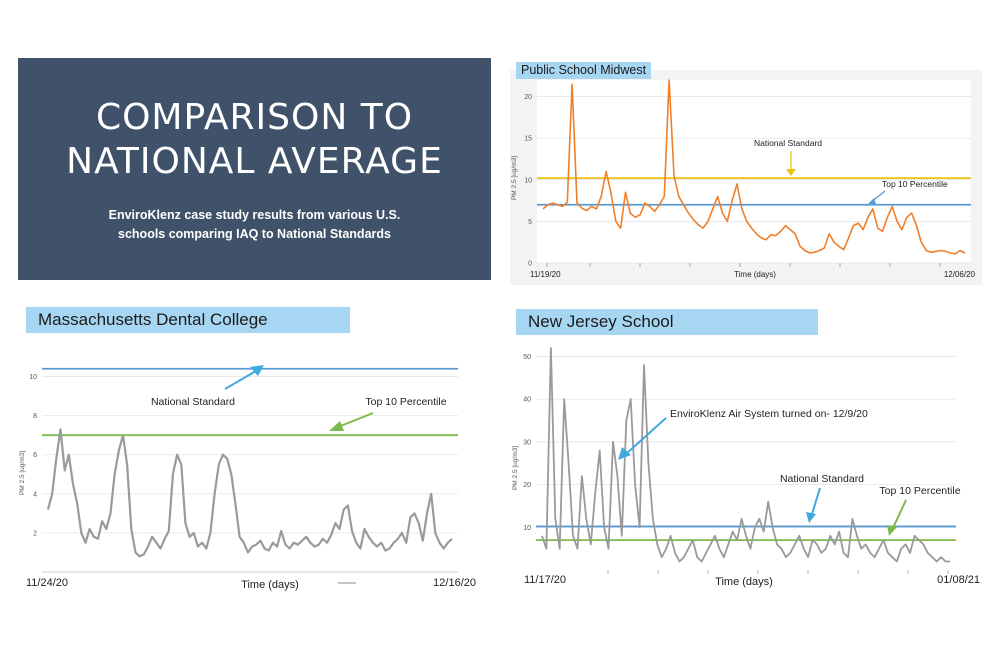  I want to click on x-end-label: 12/16/20, so click(454, 583).